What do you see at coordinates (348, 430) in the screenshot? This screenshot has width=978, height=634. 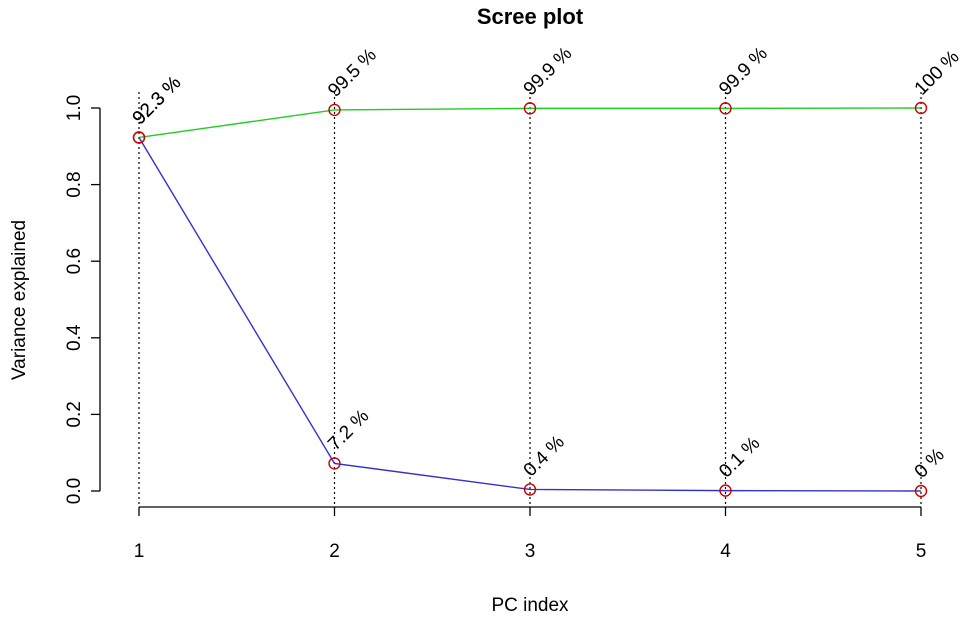 I see `individual-label-2: 7.2 %` at bounding box center [348, 430].